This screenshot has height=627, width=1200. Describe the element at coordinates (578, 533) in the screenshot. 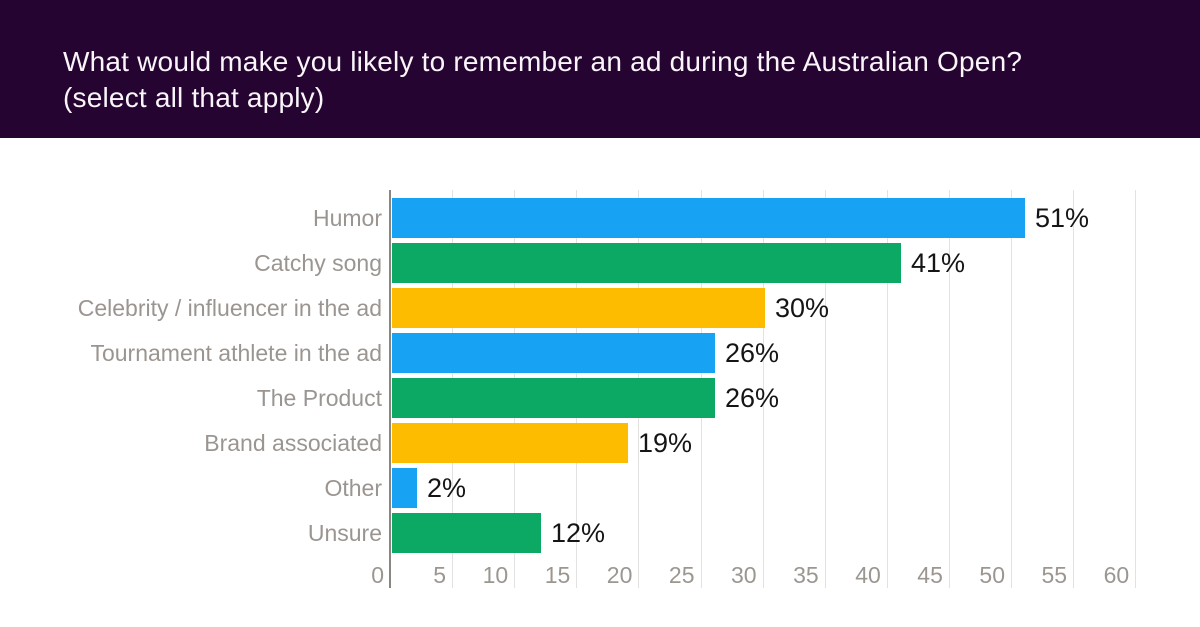

I see `value-label: 12%` at that location.